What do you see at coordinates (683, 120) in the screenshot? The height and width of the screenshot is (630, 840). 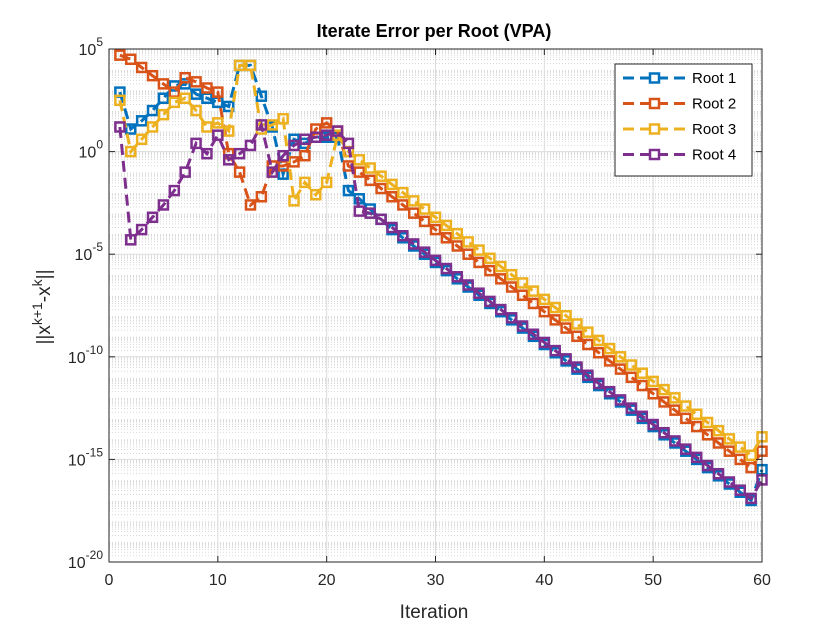 I see `legend: Root 1 Root 2 Root 3 Root 4` at bounding box center [683, 120].